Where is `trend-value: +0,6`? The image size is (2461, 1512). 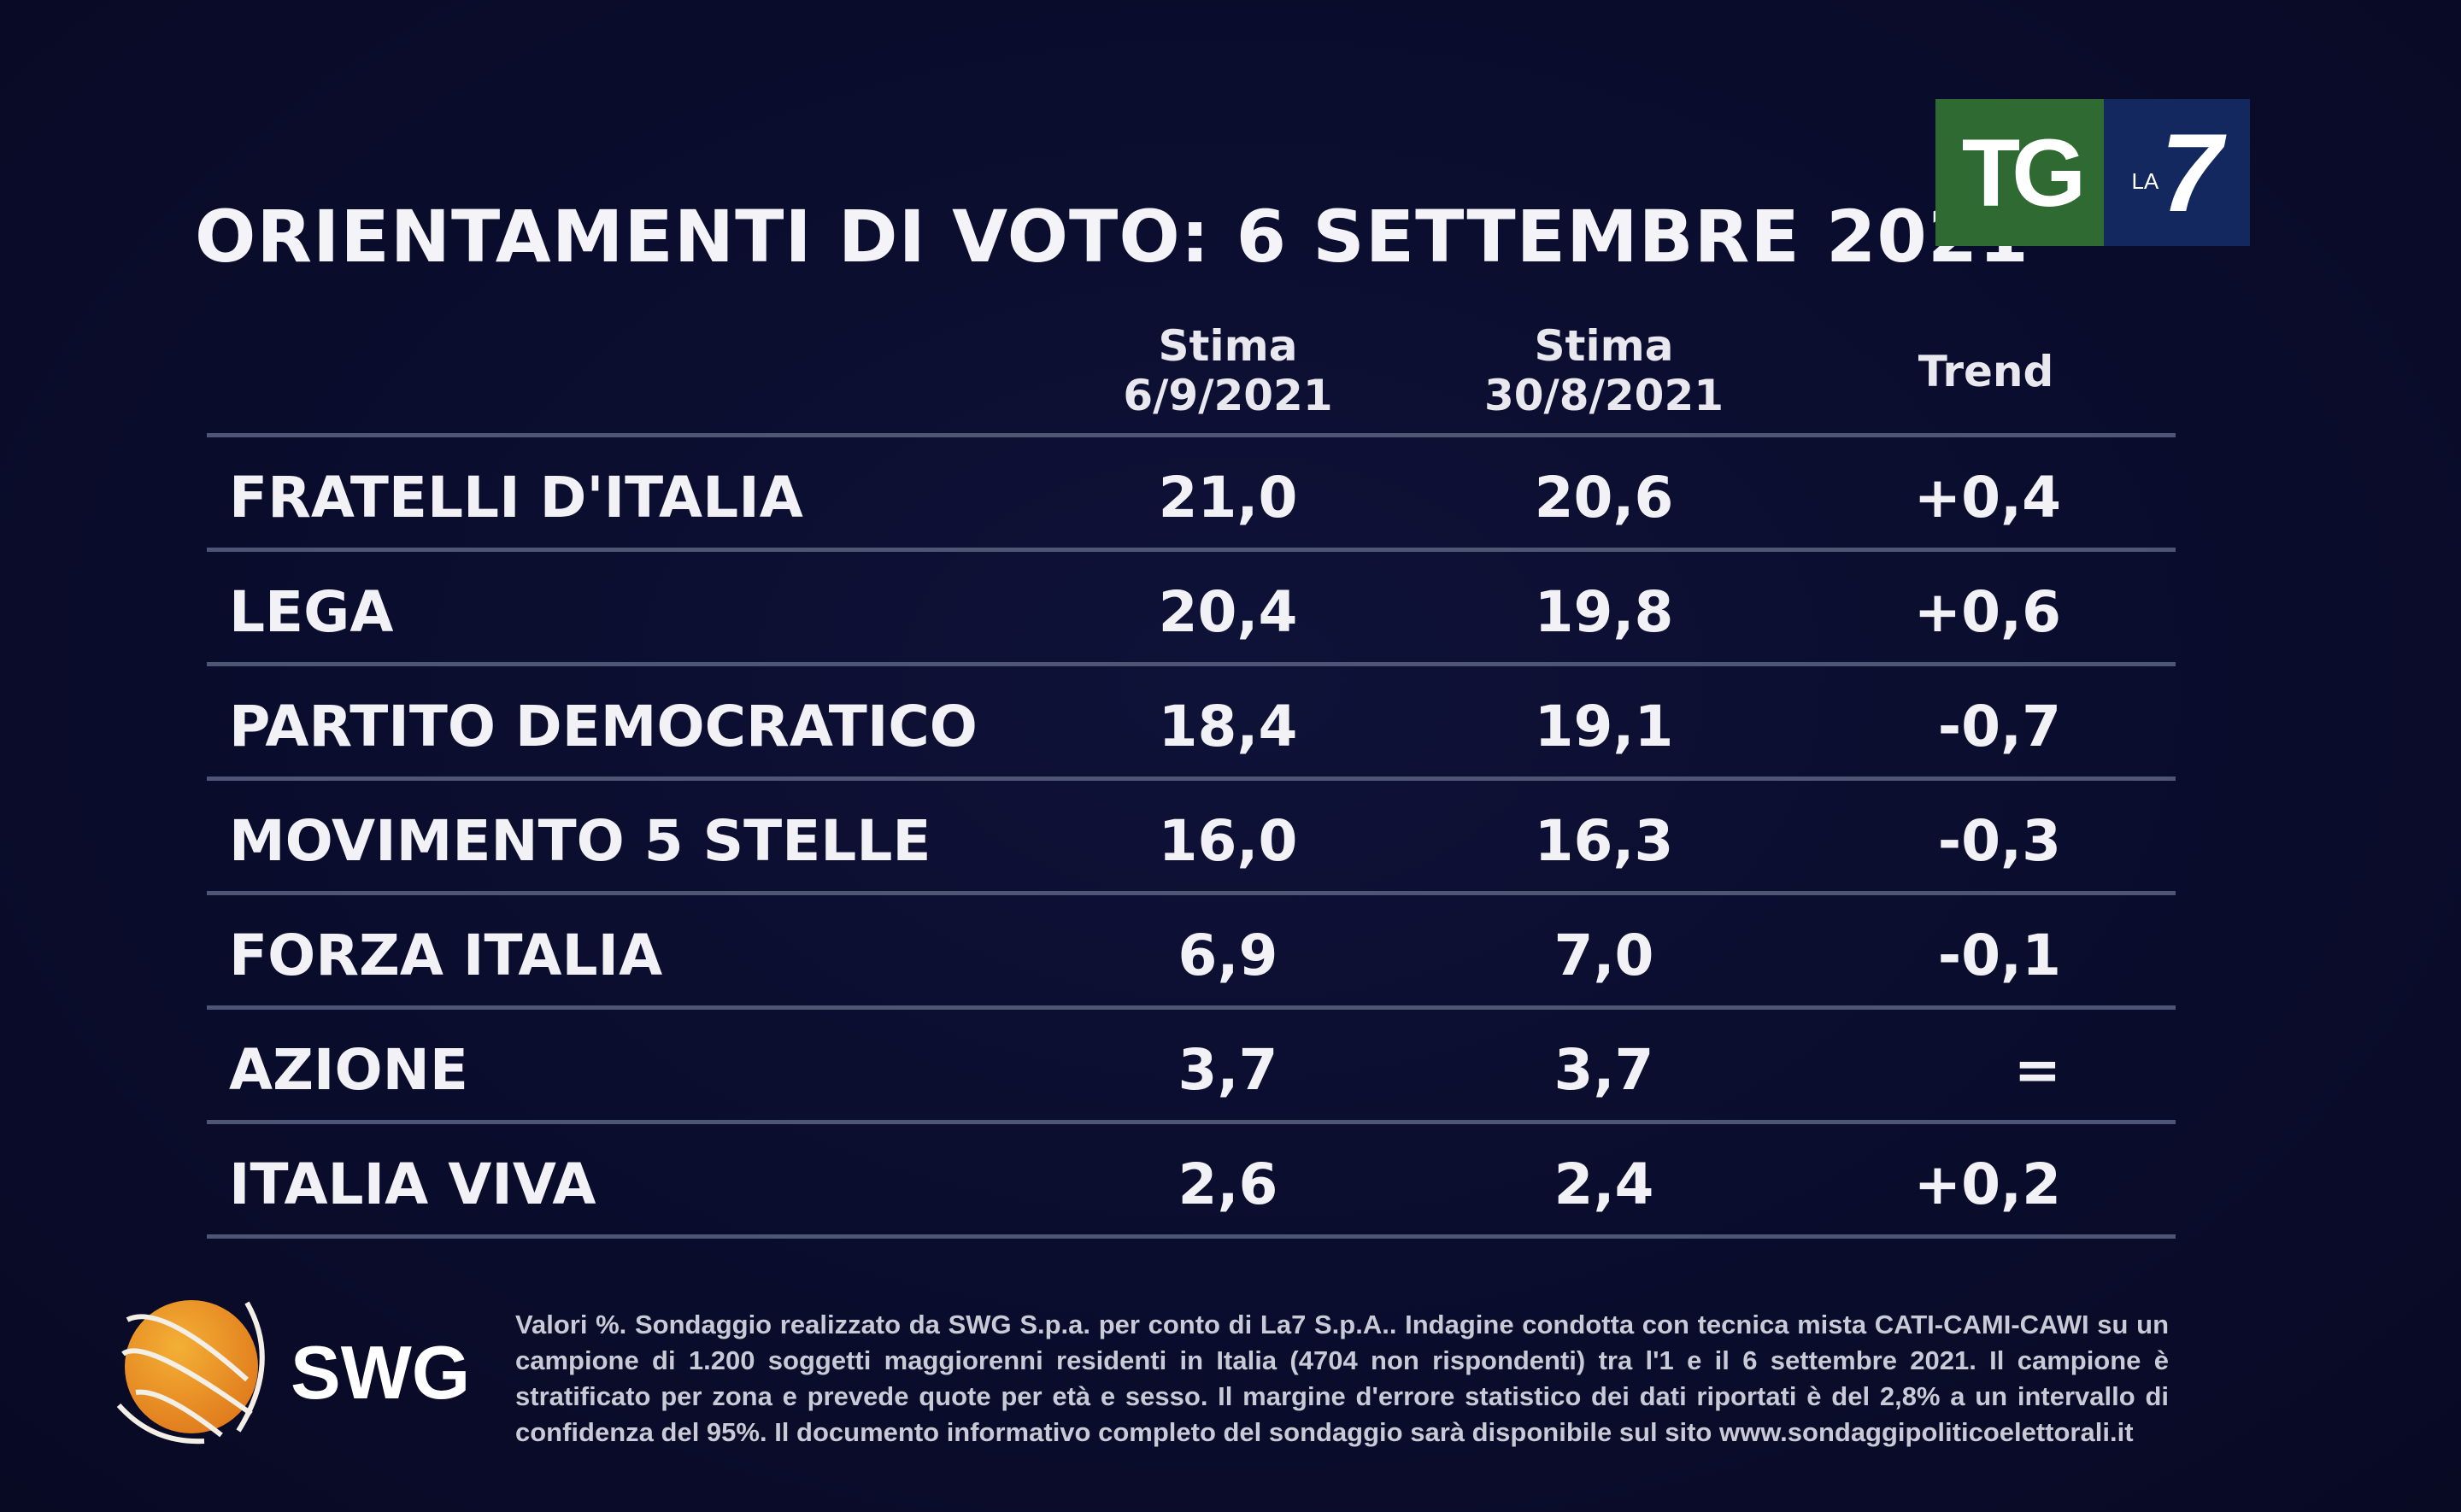 trend-value: +0,6 is located at coordinates (1987, 612).